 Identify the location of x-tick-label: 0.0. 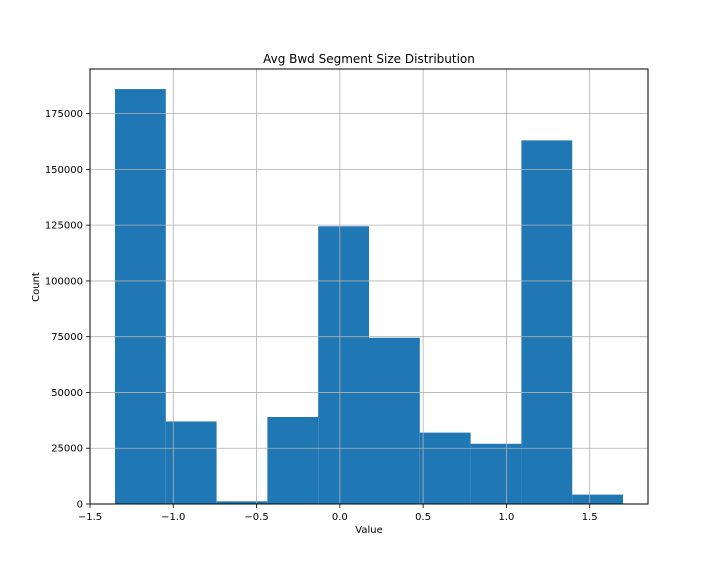
(340, 517).